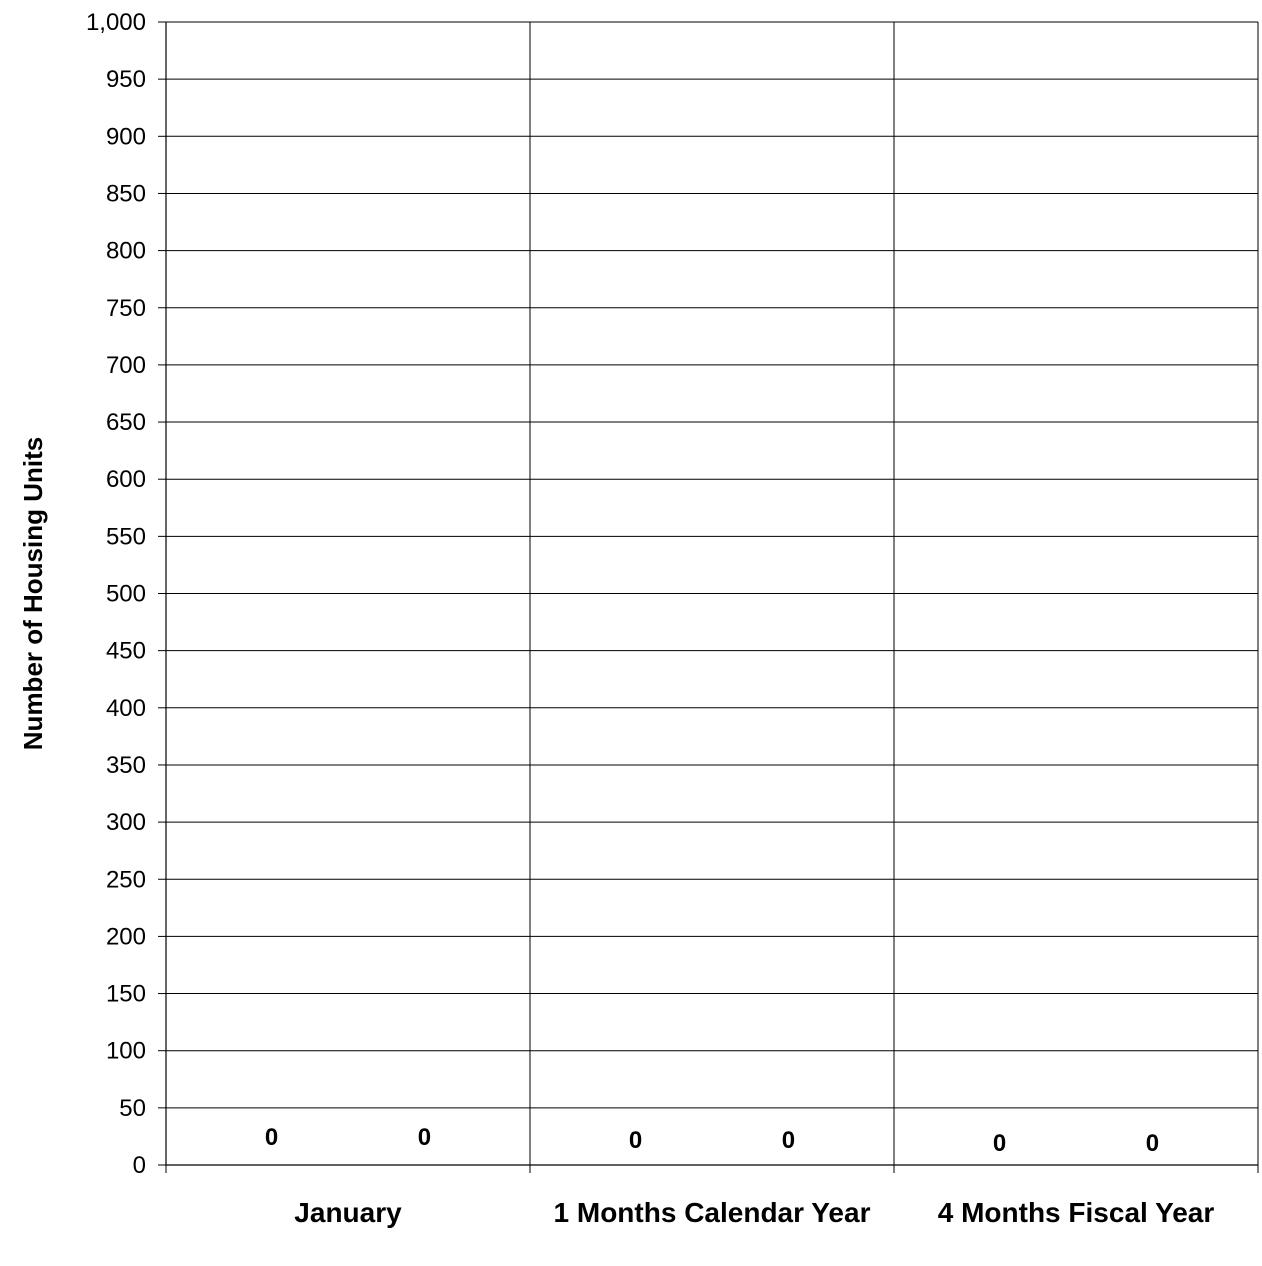  I want to click on y-tick-label: 800, so click(126, 251).